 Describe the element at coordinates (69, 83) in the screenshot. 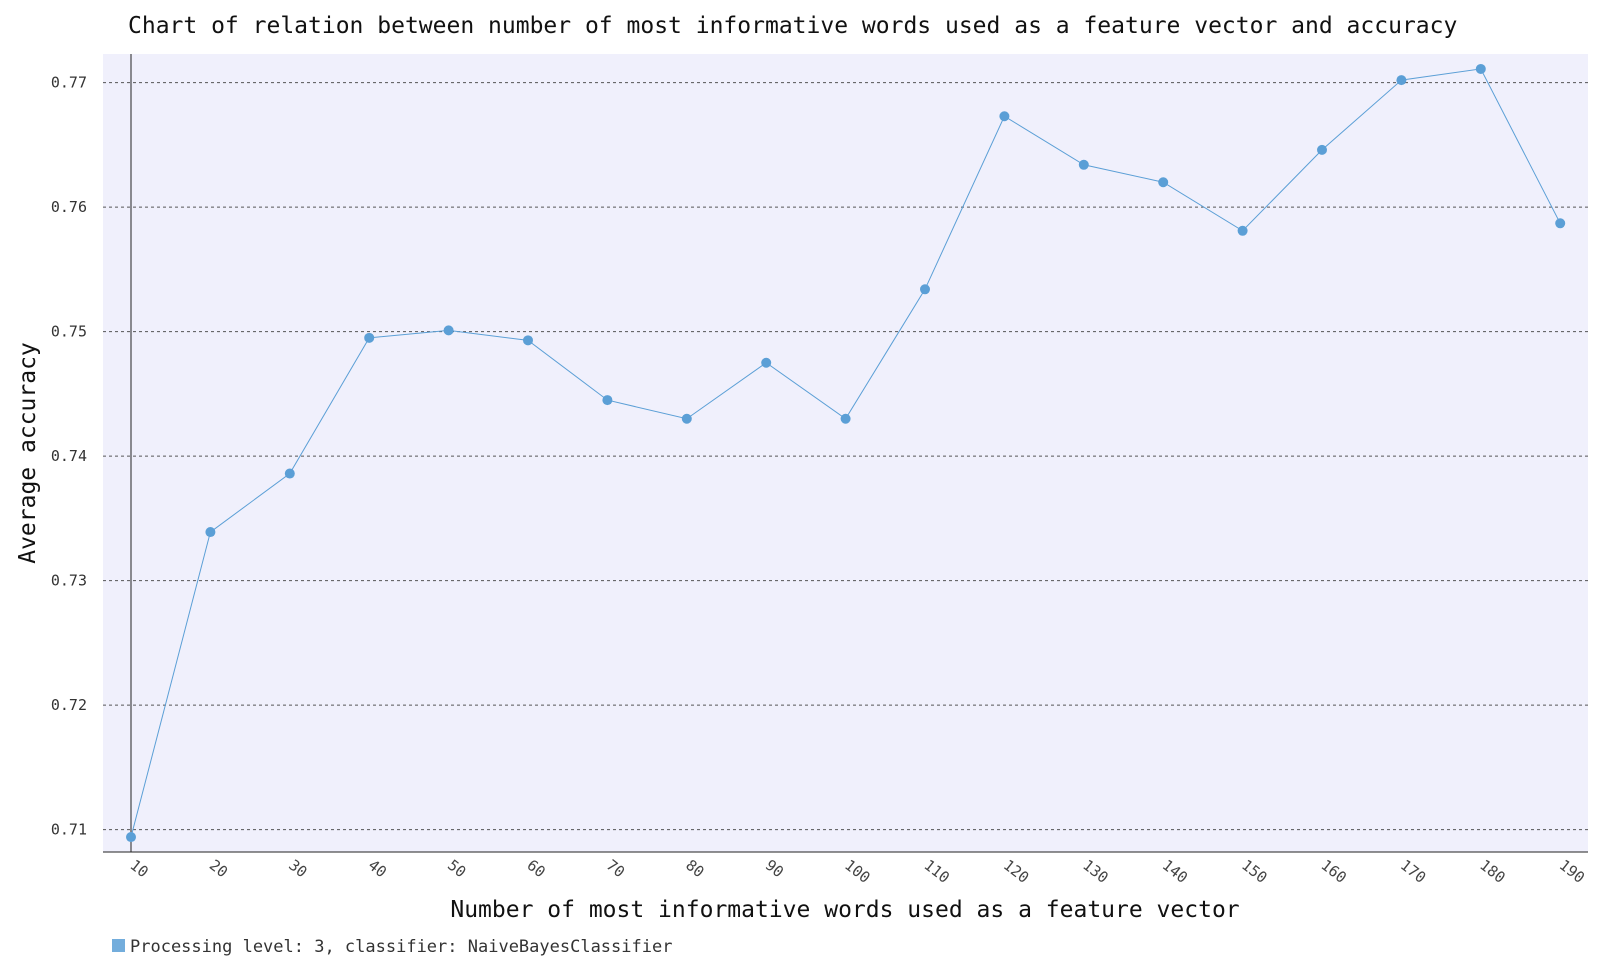

I see `y-tick-label: 0.77` at that location.